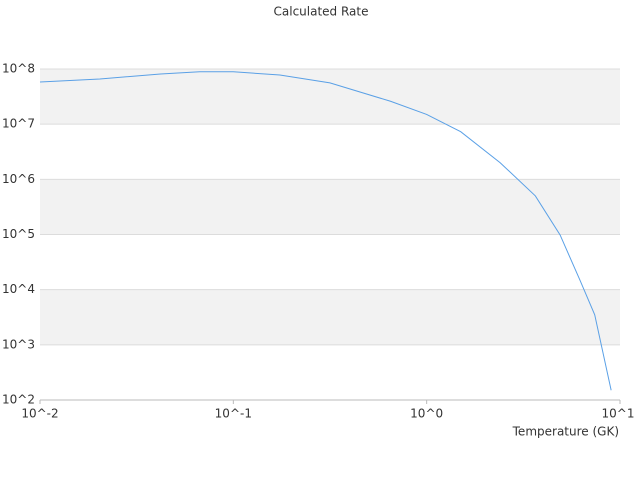 The height and width of the screenshot is (480, 640). Describe the element at coordinates (18, 400) in the screenshot. I see `y-tick-label: 10^2` at that location.